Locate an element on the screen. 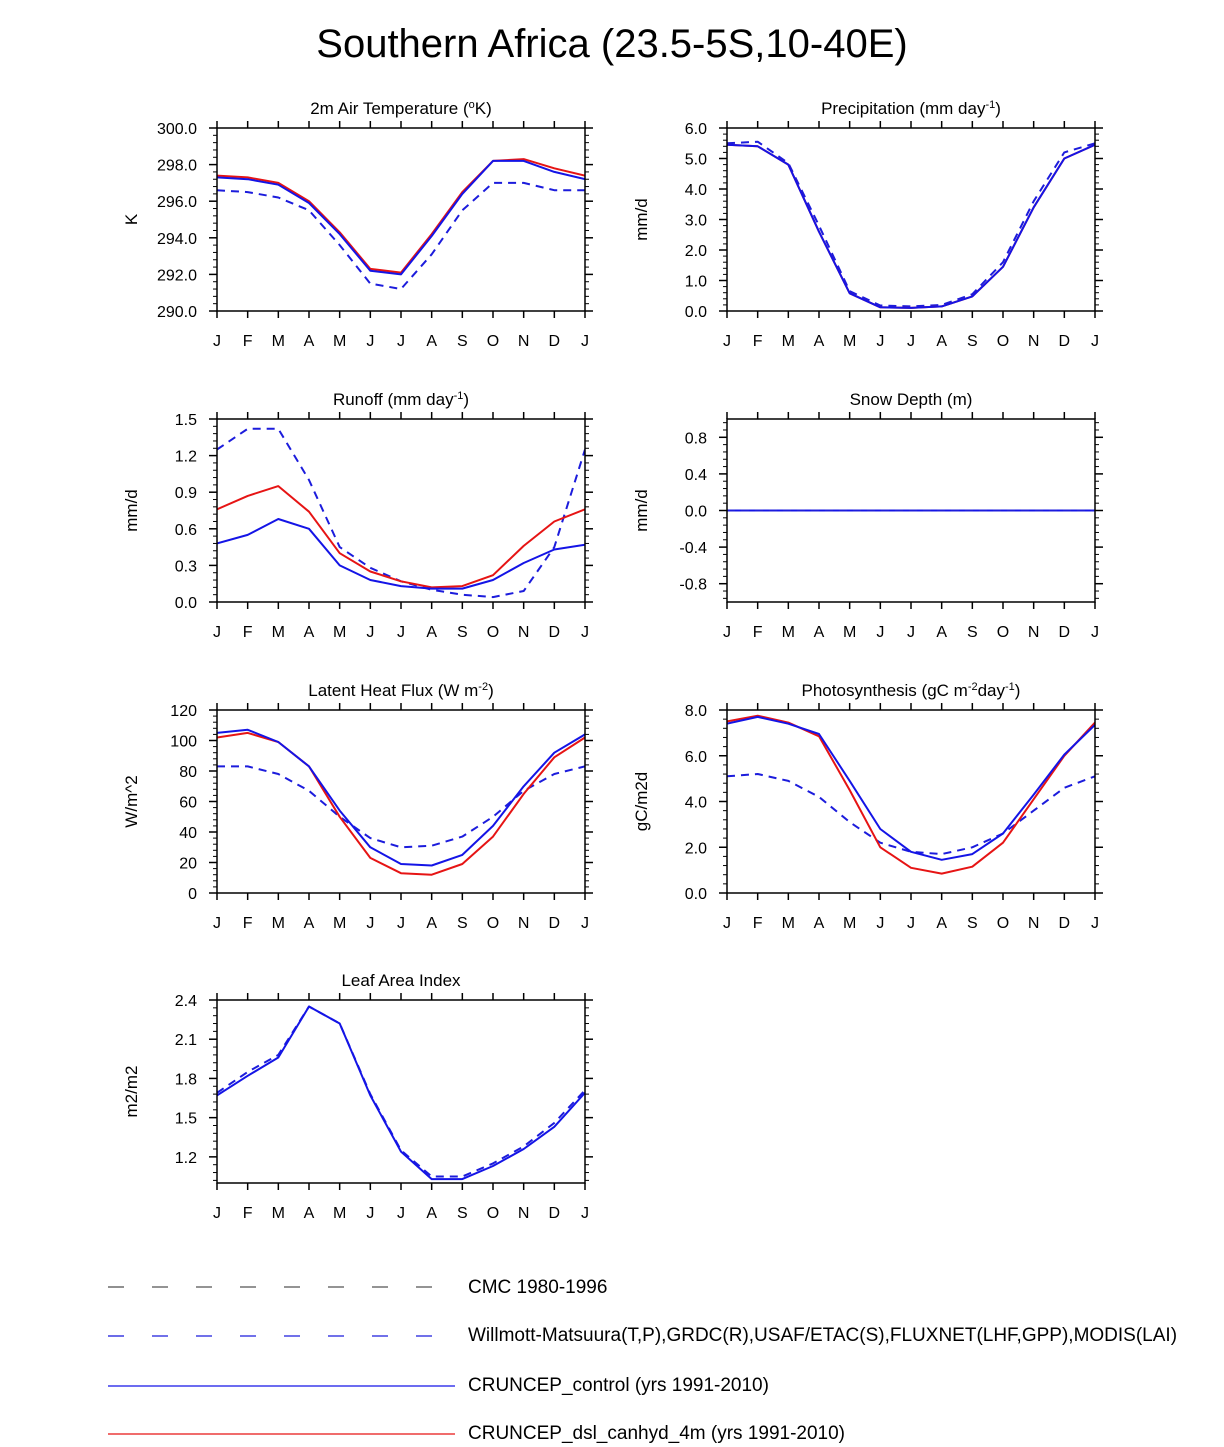 The width and height of the screenshot is (1224, 1447). y-tick-label: 290.0 is located at coordinates (177, 312).